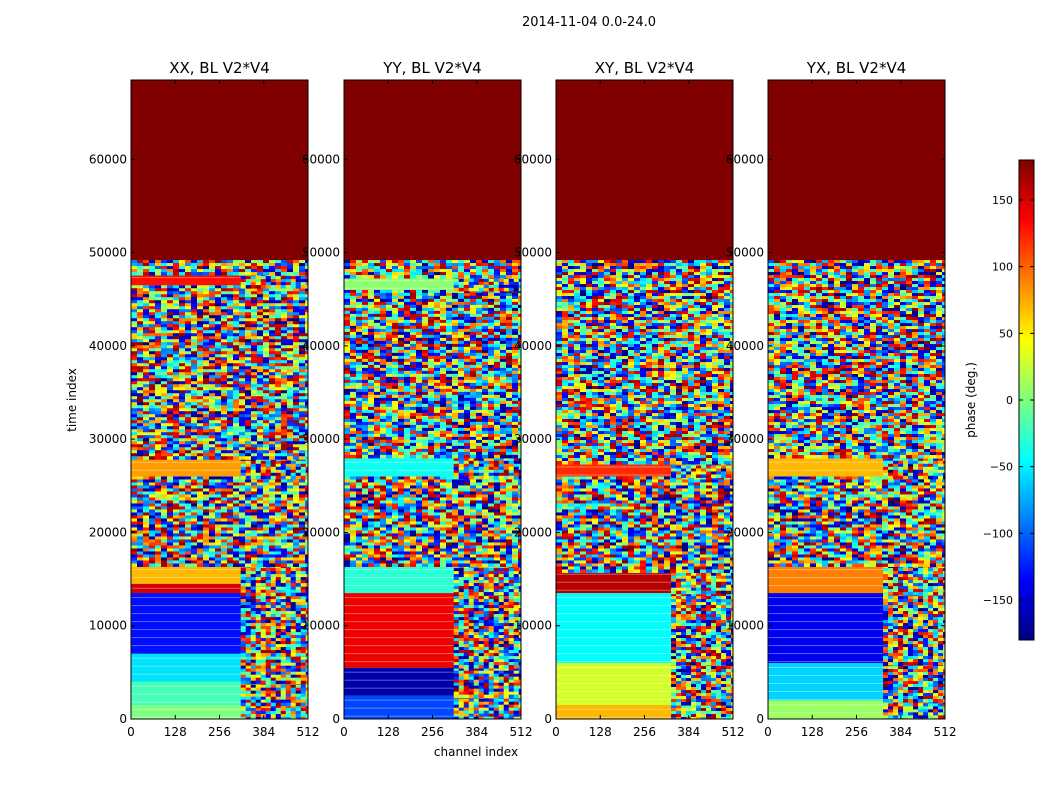 Image resolution: width=1050 pixels, height=800 pixels. What do you see at coordinates (1002, 200) in the screenshot?
I see `colorbar-tick-label: 150` at bounding box center [1002, 200].